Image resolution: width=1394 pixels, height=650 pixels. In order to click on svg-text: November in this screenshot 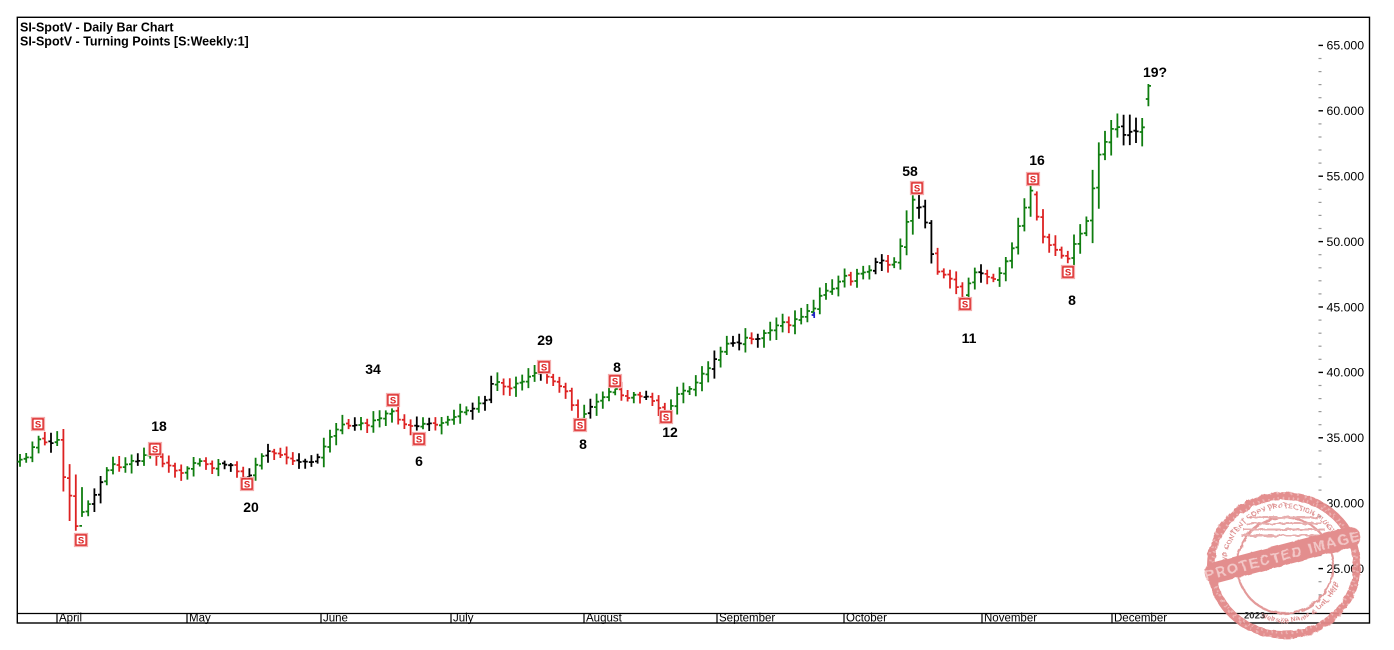, I will do `click(1010, 619)`.